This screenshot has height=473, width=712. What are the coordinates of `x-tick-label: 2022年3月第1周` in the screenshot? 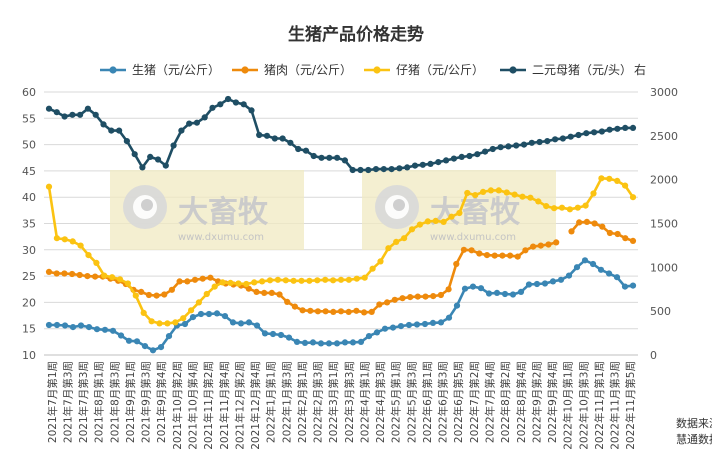 It's located at (333, 402).